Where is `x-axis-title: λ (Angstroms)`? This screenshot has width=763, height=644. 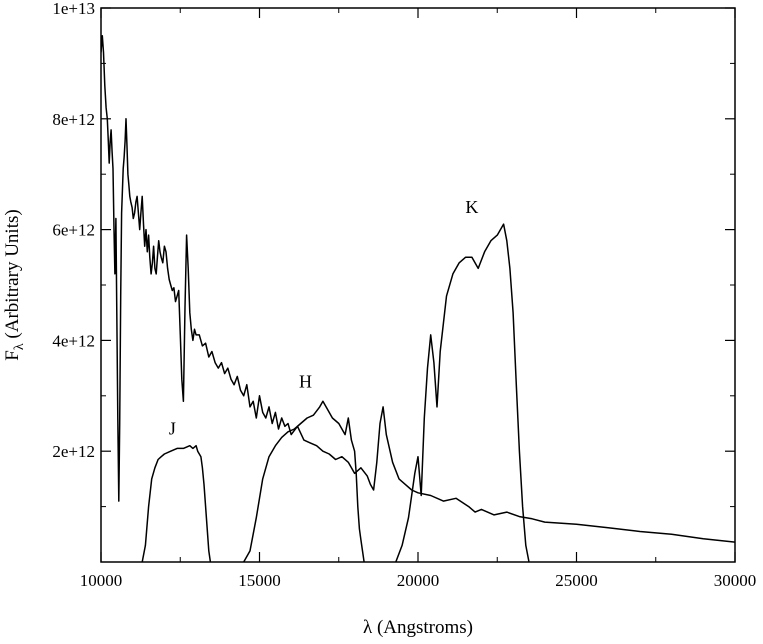 x-axis-title: λ (Angstroms) is located at coordinates (418, 627).